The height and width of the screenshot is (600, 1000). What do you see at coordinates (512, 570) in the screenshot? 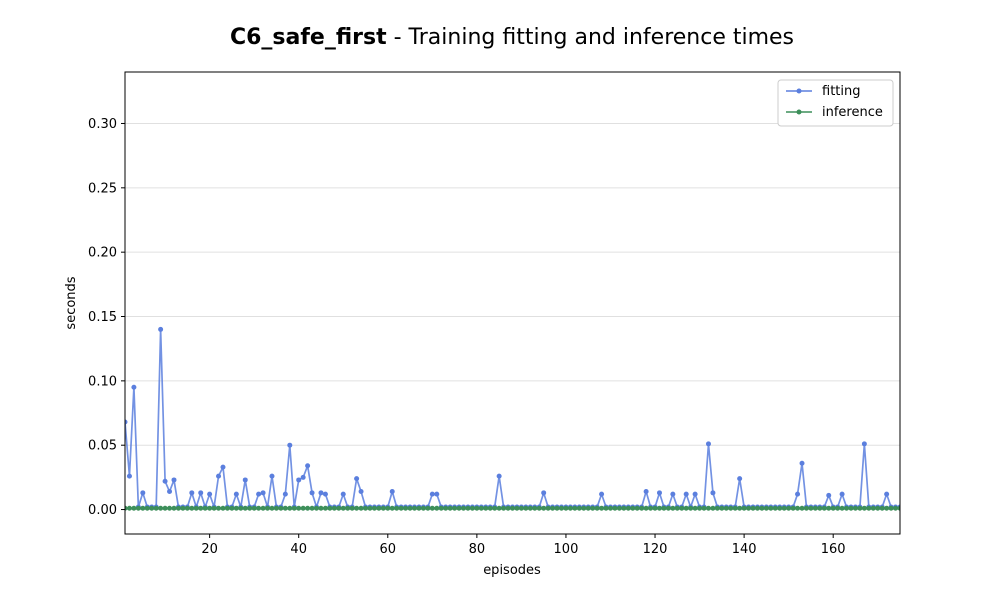
I see `x-axis-label: episodes` at bounding box center [512, 570].